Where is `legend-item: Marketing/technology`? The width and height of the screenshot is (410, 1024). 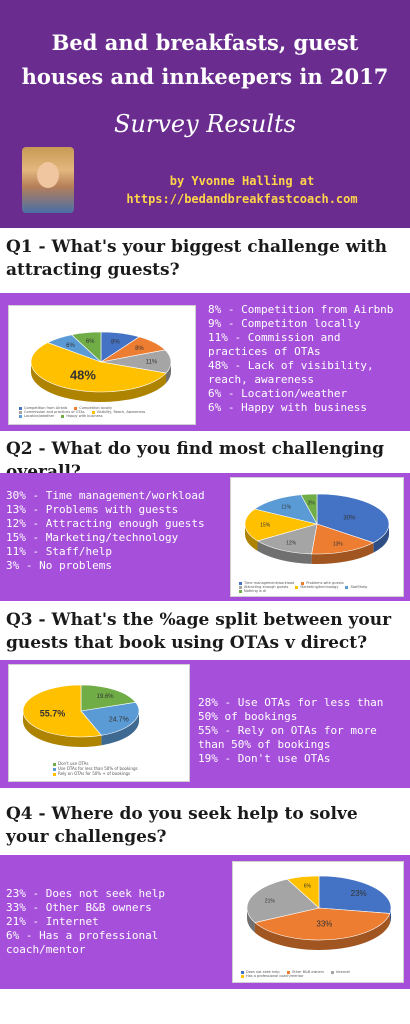 legend-item: Marketing/technology is located at coordinates (316, 587).